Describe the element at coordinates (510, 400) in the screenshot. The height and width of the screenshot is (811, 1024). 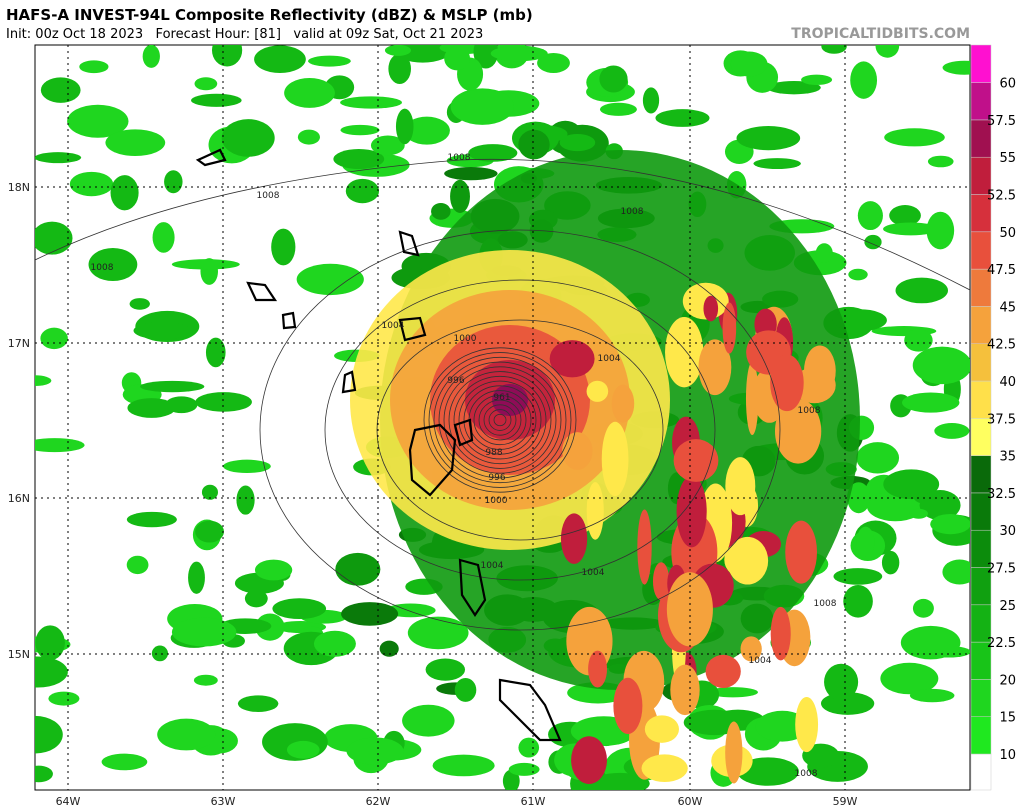
I see `core` at that location.